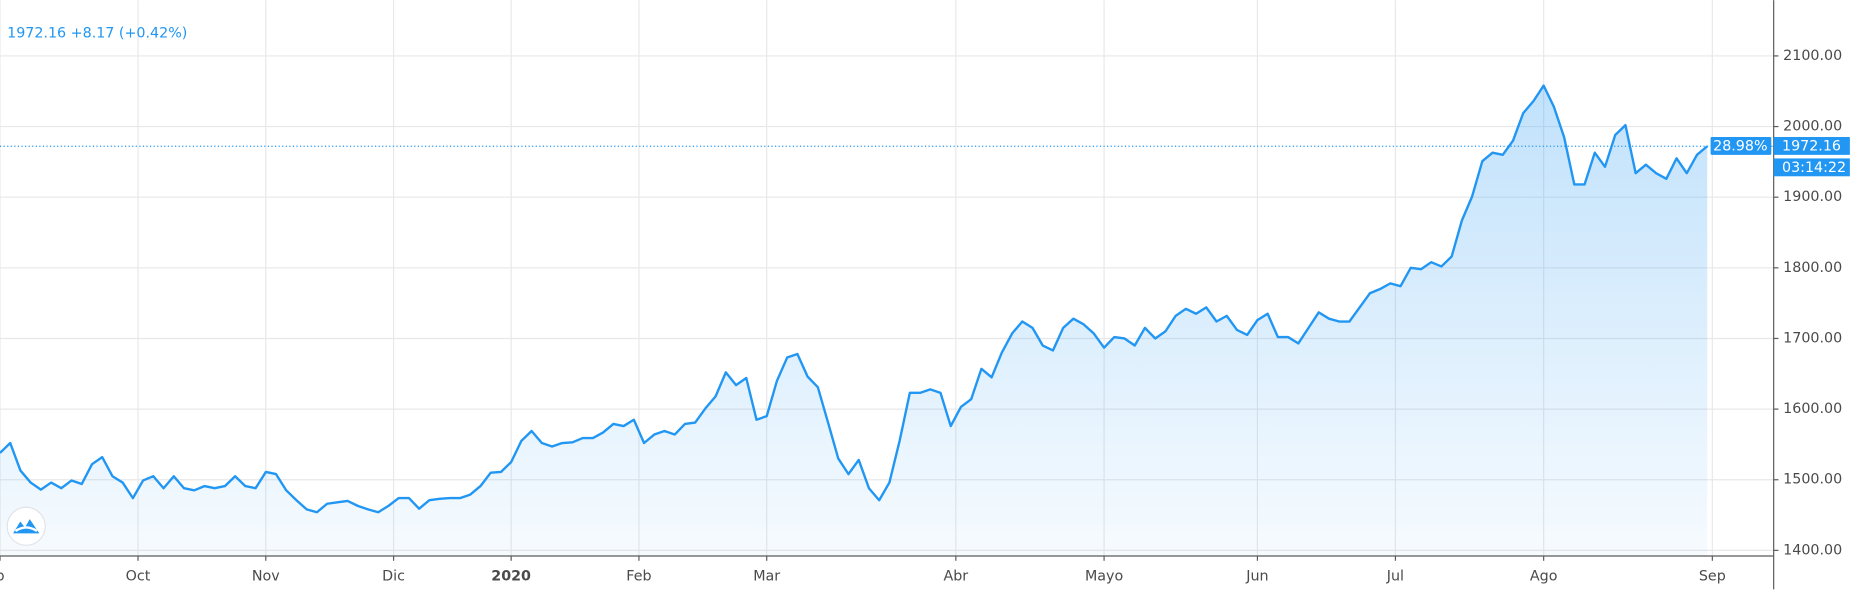 Image resolution: width=1857 pixels, height=599 pixels. What do you see at coordinates (638, 576) in the screenshot?
I see `x-tick-label: Feb` at bounding box center [638, 576].